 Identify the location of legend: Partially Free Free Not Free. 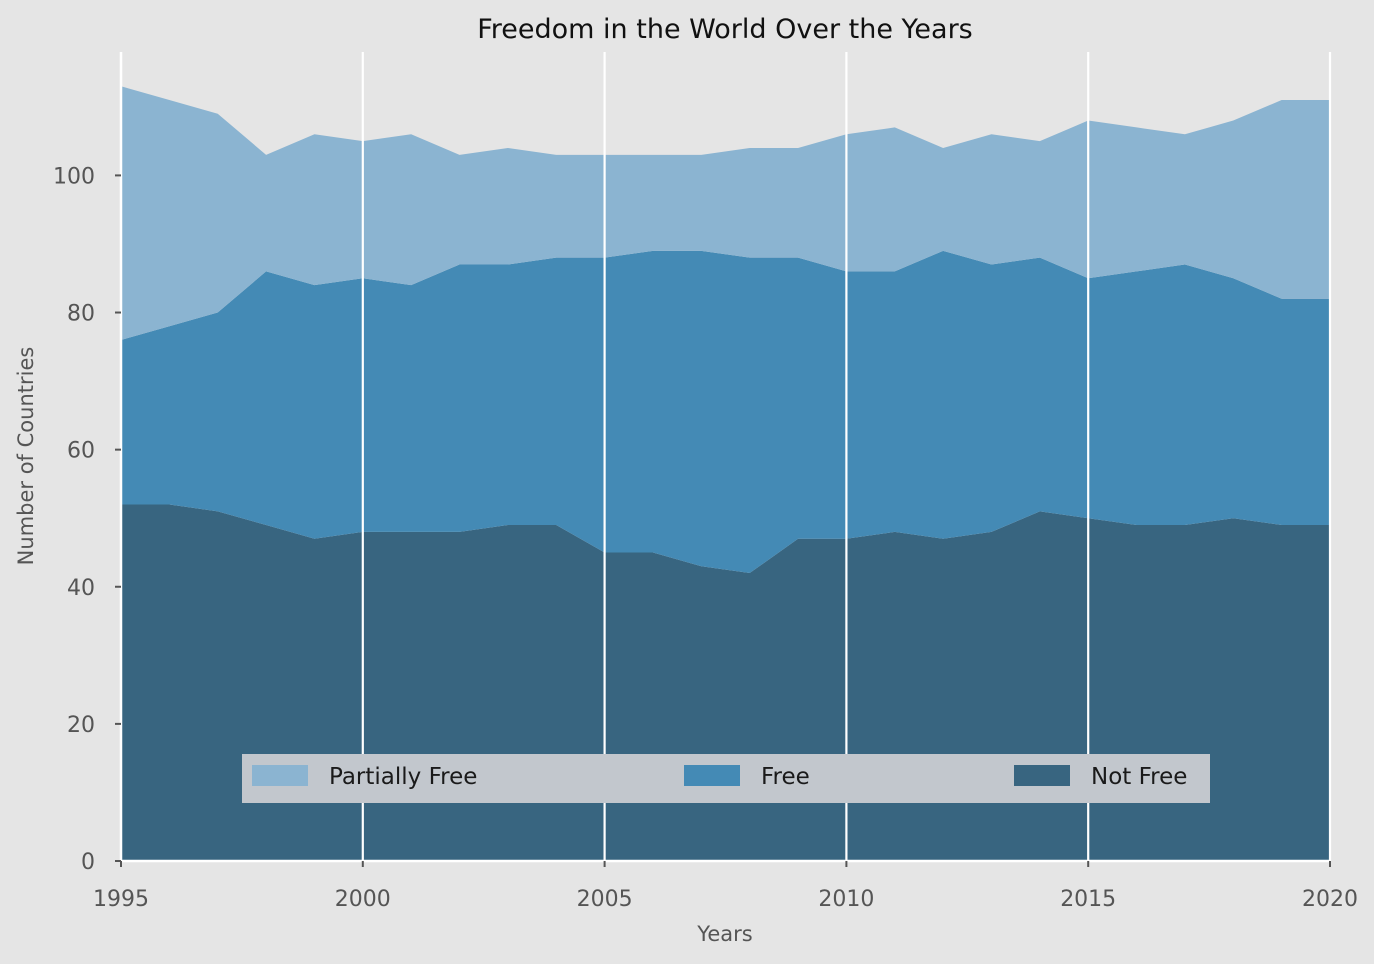
(726, 778).